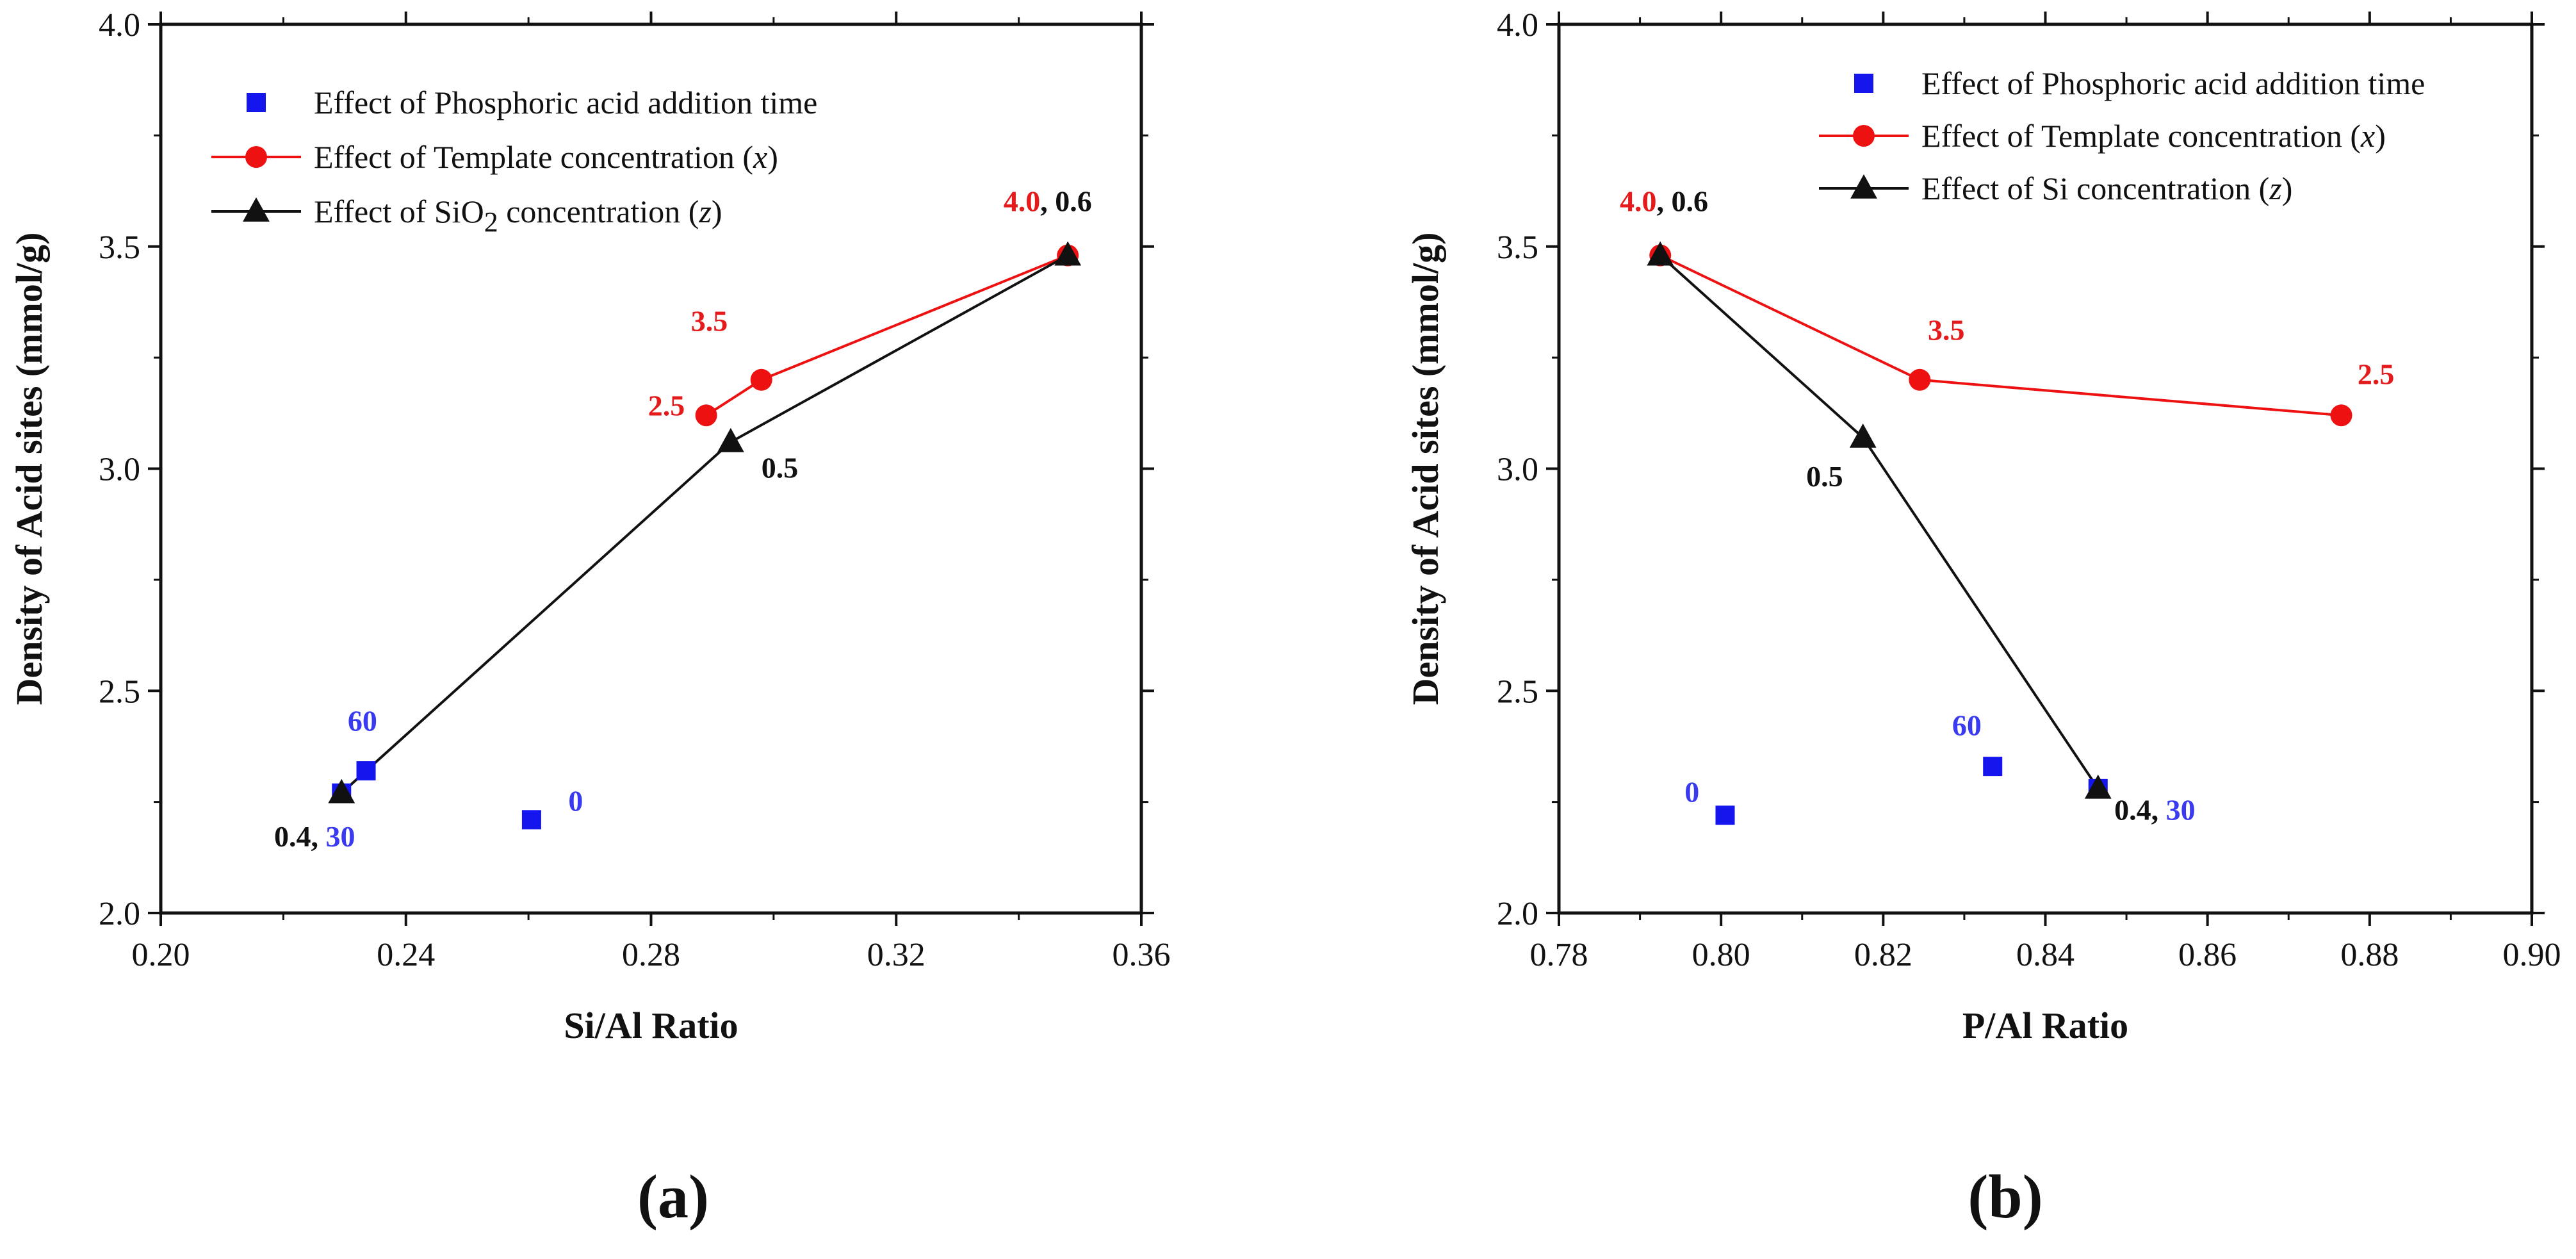 The width and height of the screenshot is (2576, 1259). I want to click on x-tick-label: 0.20, so click(161, 955).